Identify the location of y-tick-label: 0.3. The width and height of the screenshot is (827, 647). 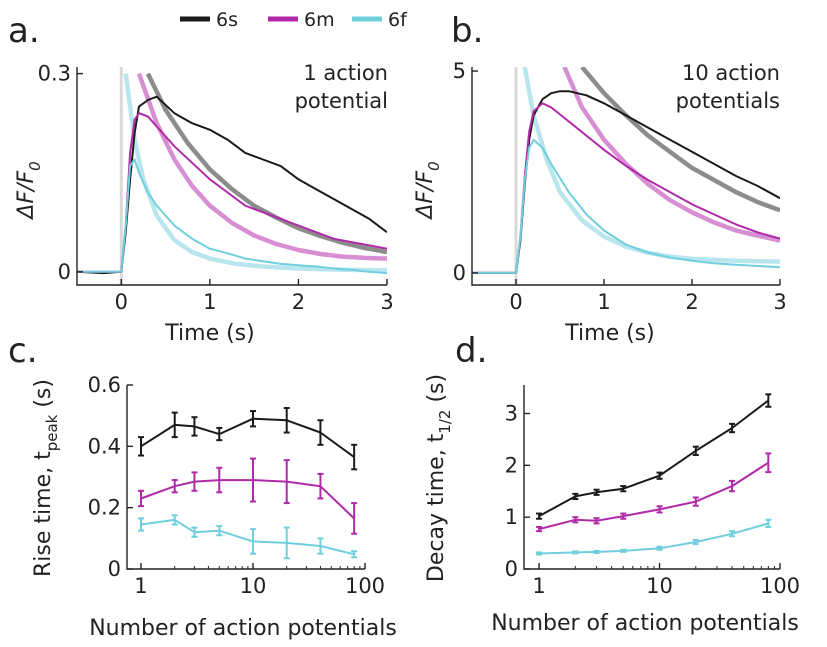
(54, 74).